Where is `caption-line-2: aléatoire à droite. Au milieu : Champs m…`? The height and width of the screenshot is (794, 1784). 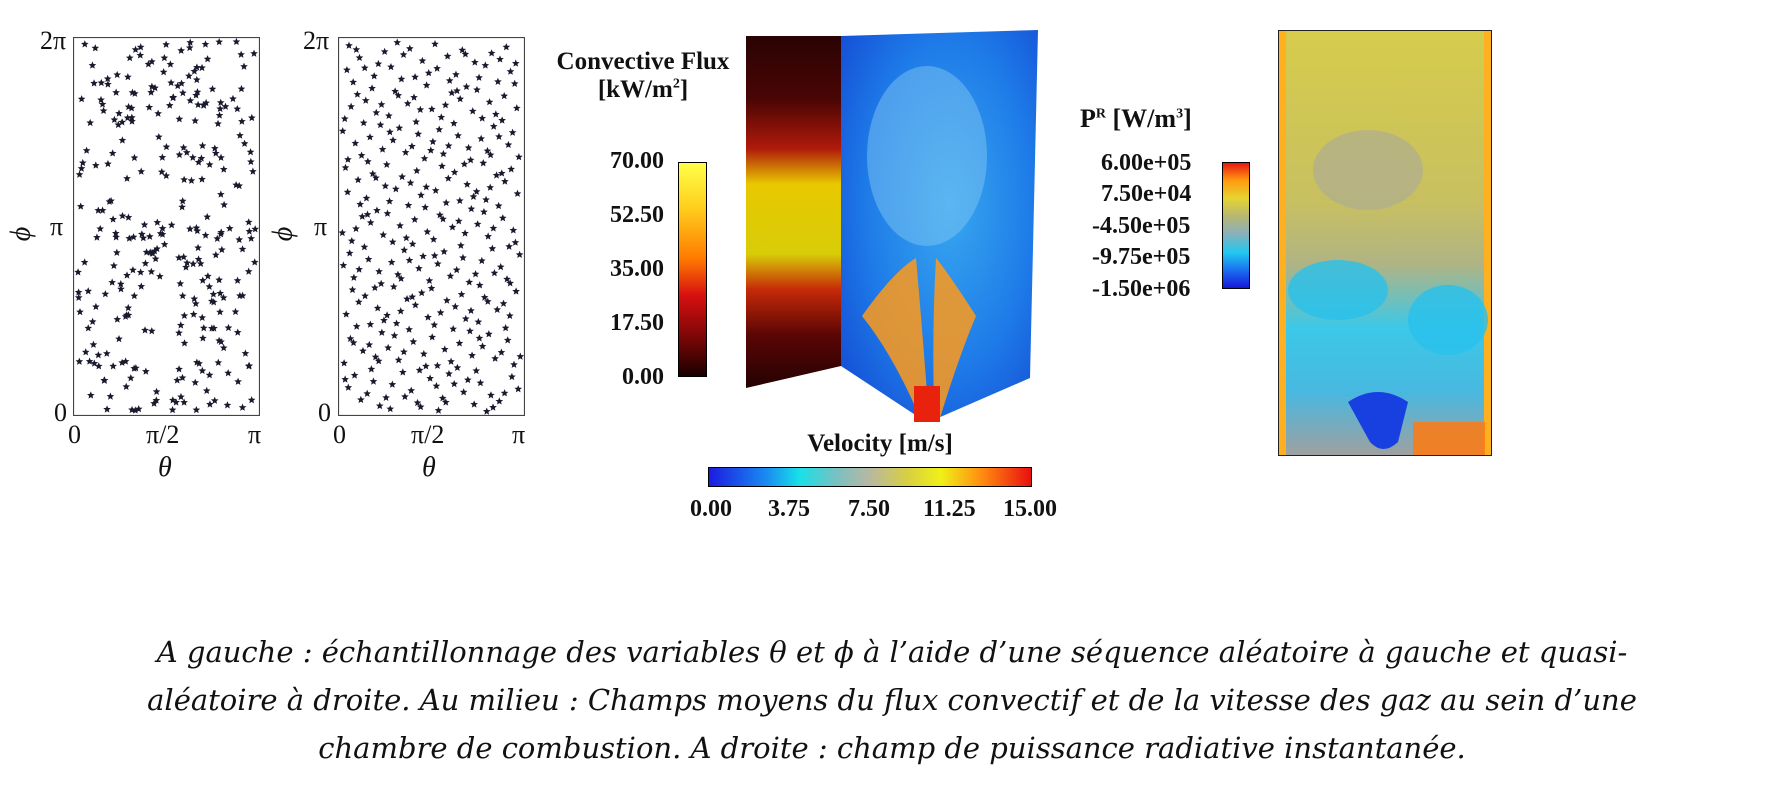 caption-line-2: aléatoire à droite. Au milieu : Champs m… is located at coordinates (892, 700).